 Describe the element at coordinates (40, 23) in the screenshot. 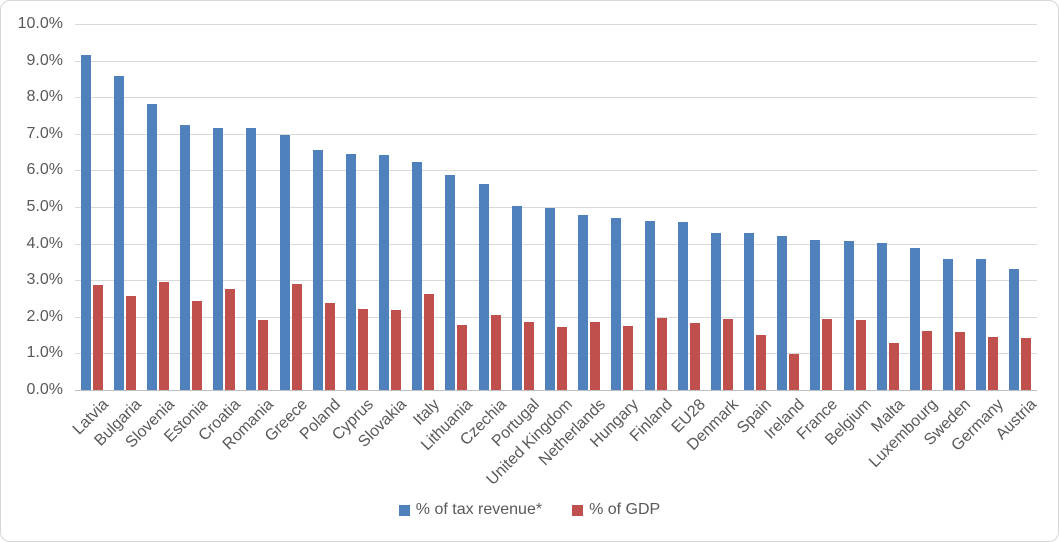

I see `y-tick-label: 10.0%` at that location.